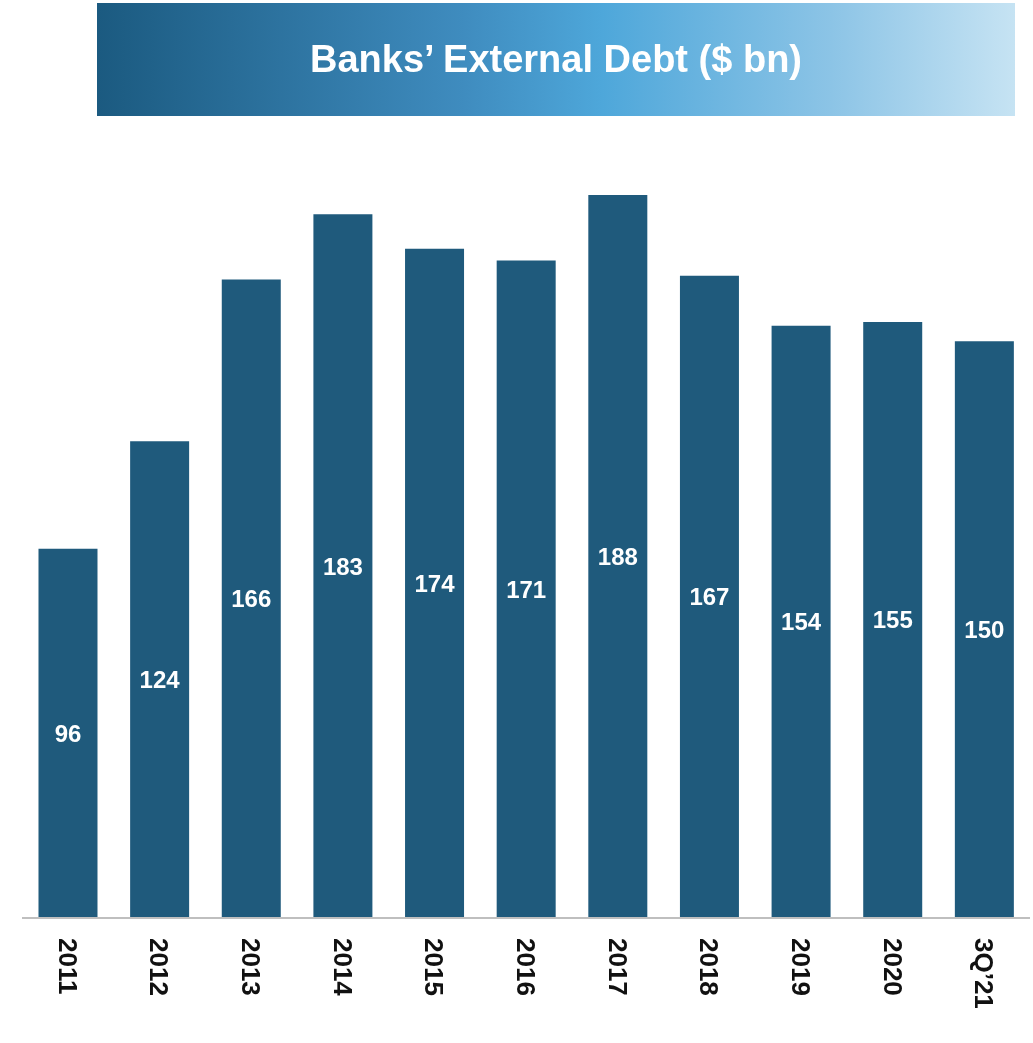  Describe the element at coordinates (617, 967) in the screenshot. I see `x-tick-label: 2017` at that location.